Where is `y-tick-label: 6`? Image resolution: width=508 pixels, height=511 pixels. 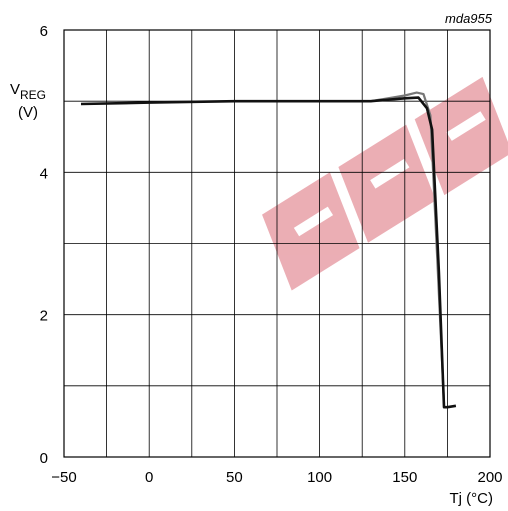
y-tick-label: 6 is located at coordinates (44, 31).